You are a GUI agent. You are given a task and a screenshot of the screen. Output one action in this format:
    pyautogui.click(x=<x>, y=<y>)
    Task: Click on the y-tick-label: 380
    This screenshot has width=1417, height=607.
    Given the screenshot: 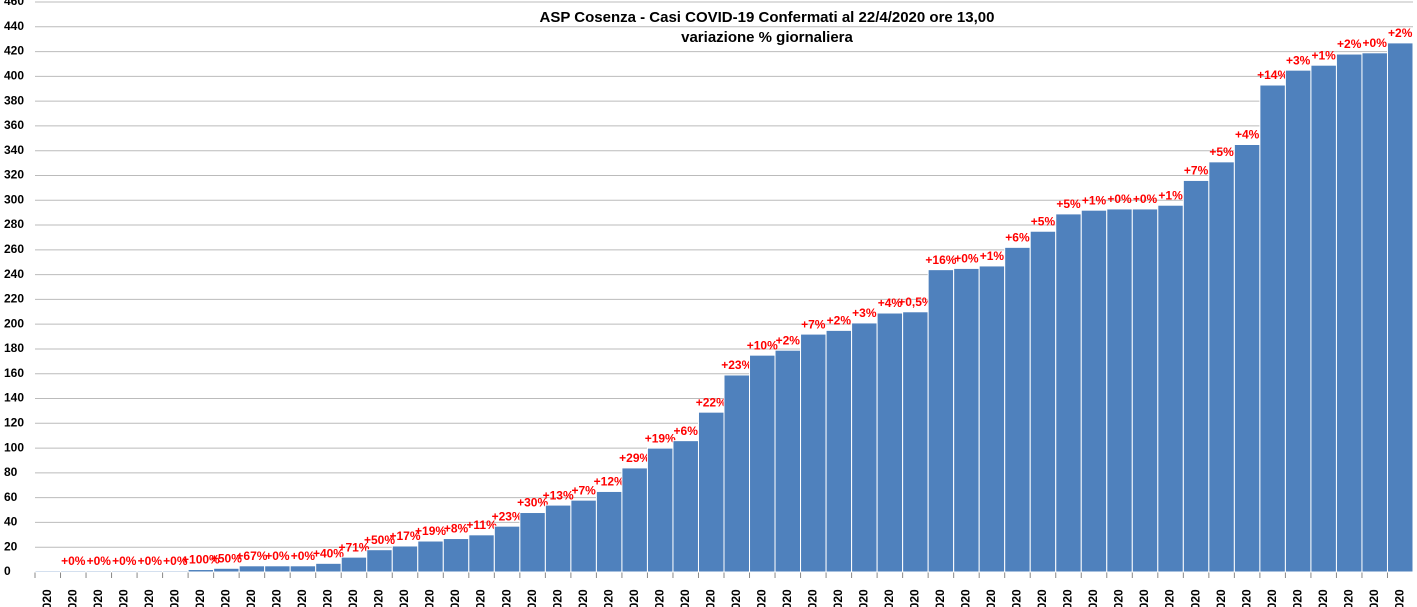 What is the action you would take?
    pyautogui.click(x=14, y=100)
    